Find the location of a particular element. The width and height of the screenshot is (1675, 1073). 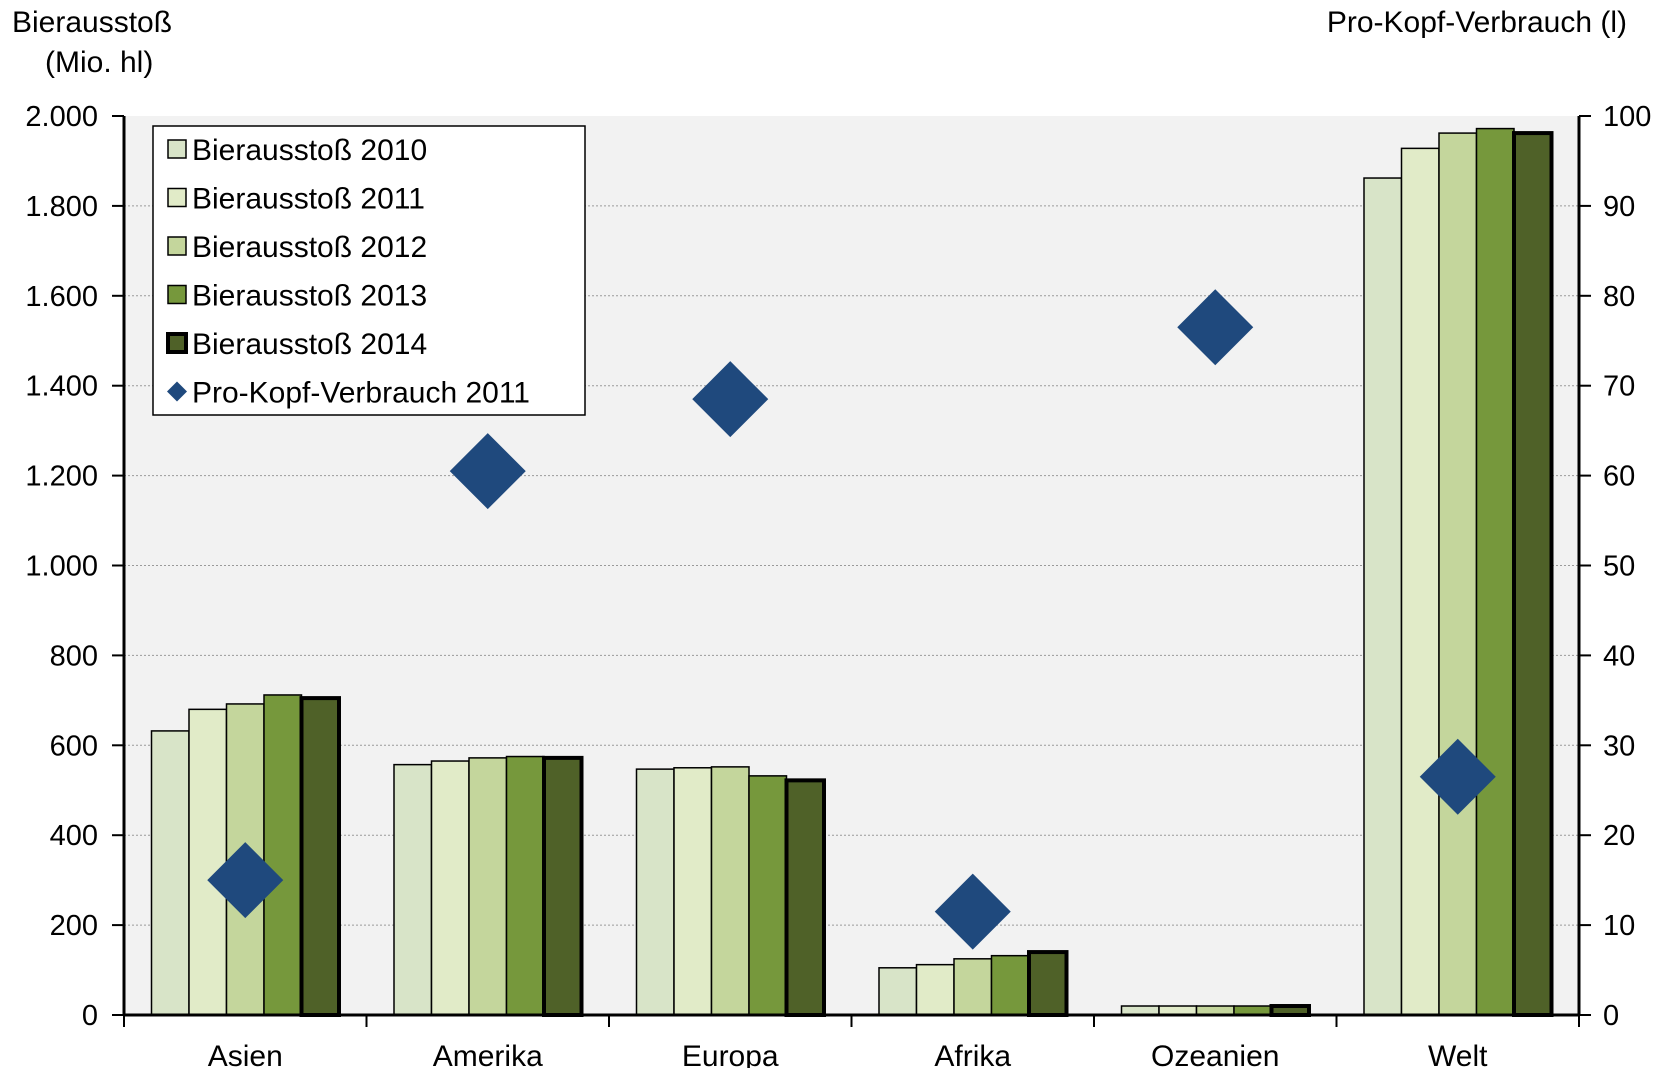

left-axis-title-line1: Bierausstoß is located at coordinates (92, 22).